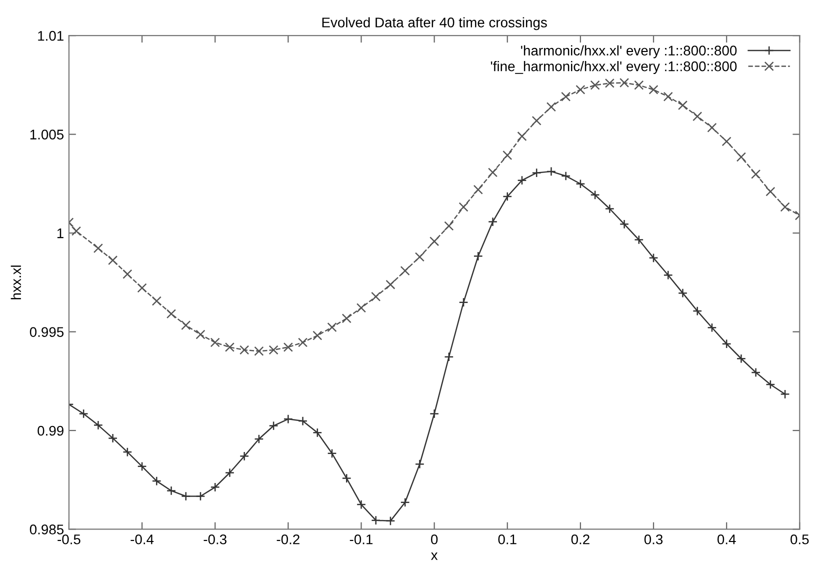 The height and width of the screenshot is (574, 821). I want to click on x-tick-label: 0.3, so click(653, 539).